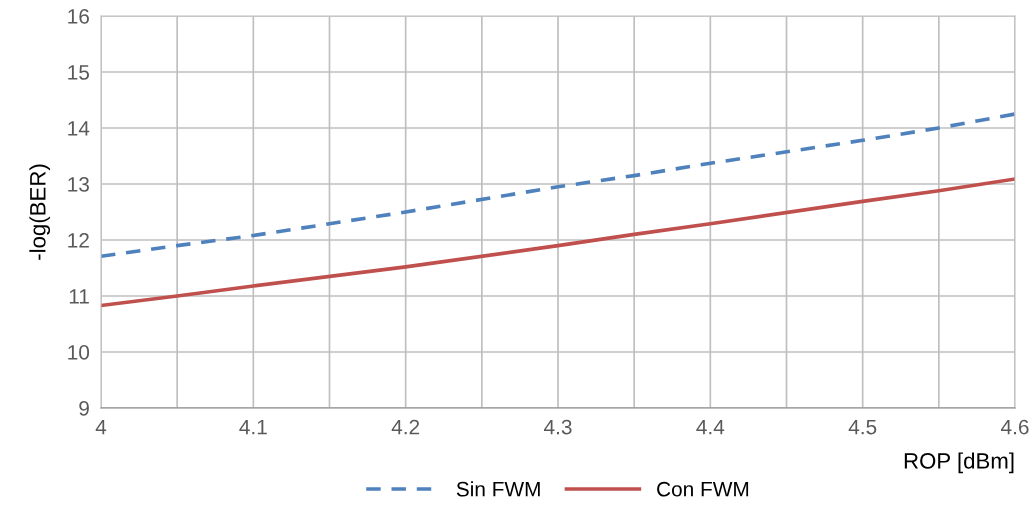  I want to click on y-axis-title: -log(BER), so click(40, 212).